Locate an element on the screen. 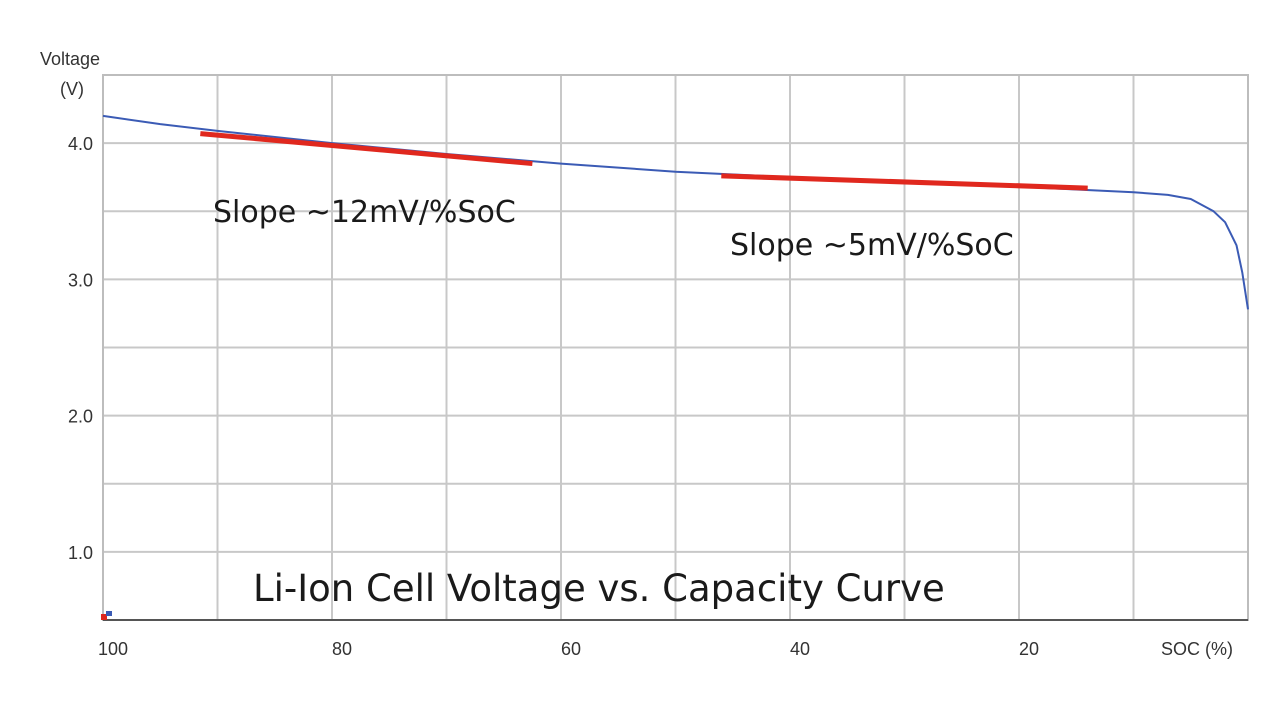  y-tick-label: 2.0 is located at coordinates (80, 417).